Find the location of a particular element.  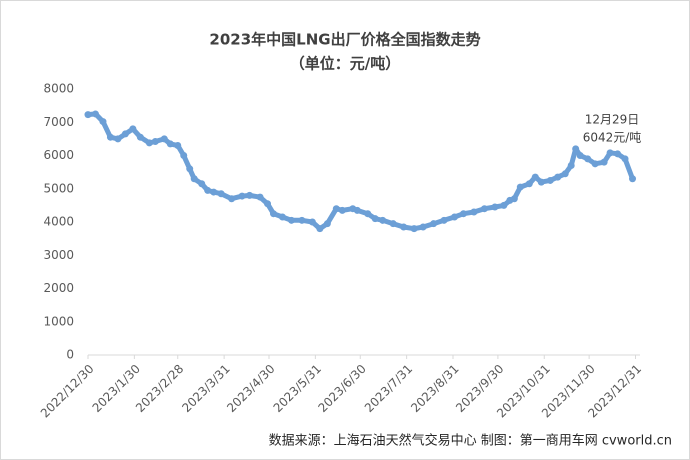

y-tick-label: 3000 is located at coordinates (58, 255).